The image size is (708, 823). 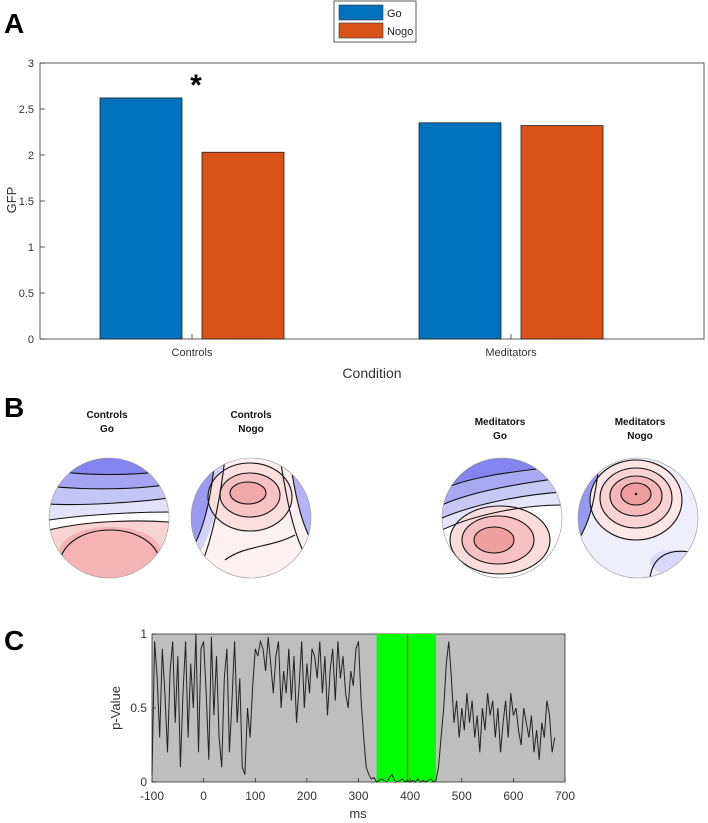 What do you see at coordinates (255, 796) in the screenshot?
I see `pvalue-x-tick-label: 100` at bounding box center [255, 796].